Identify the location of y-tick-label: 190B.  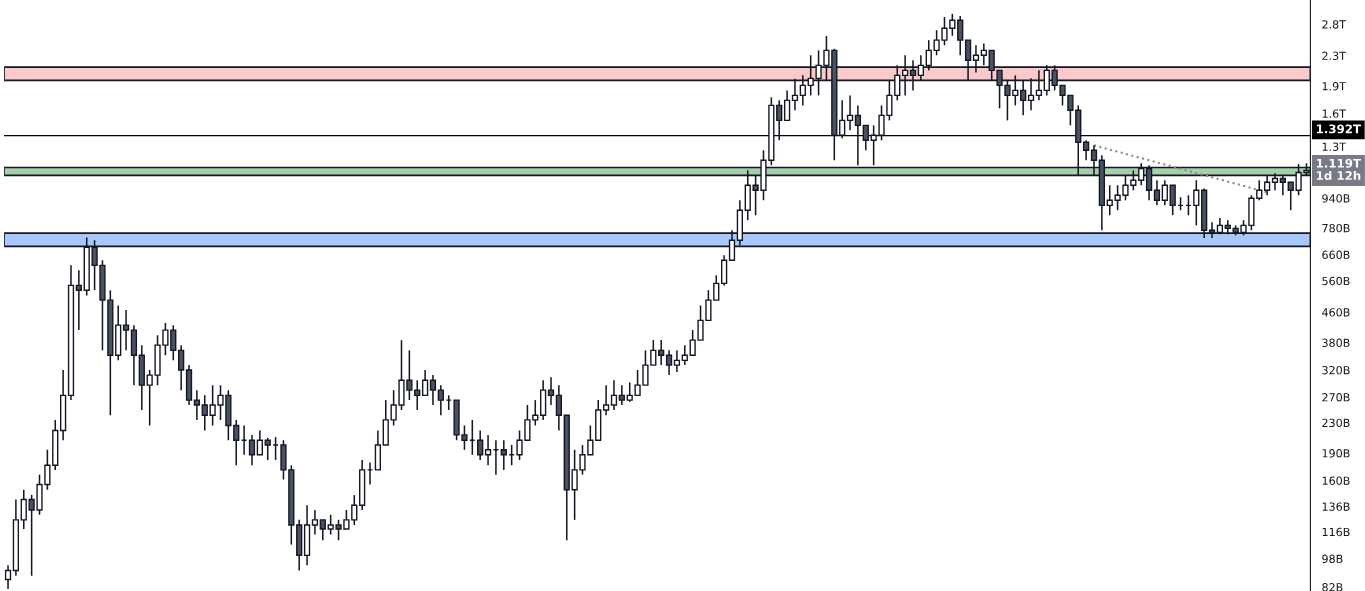
(1336, 453).